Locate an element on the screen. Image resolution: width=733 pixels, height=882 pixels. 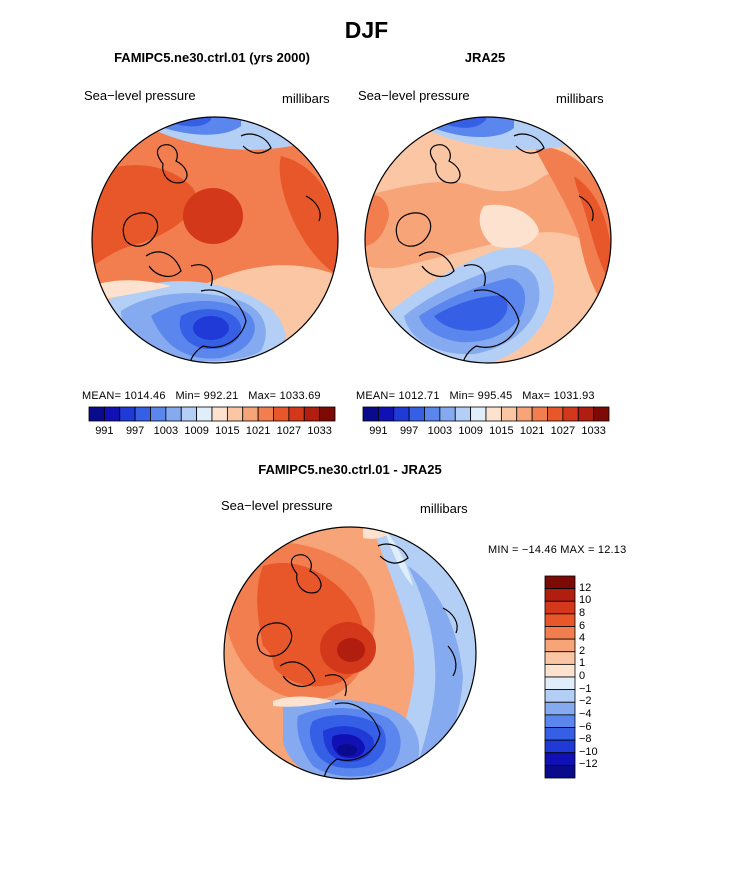
season-title: DJF is located at coordinates (366, 30).